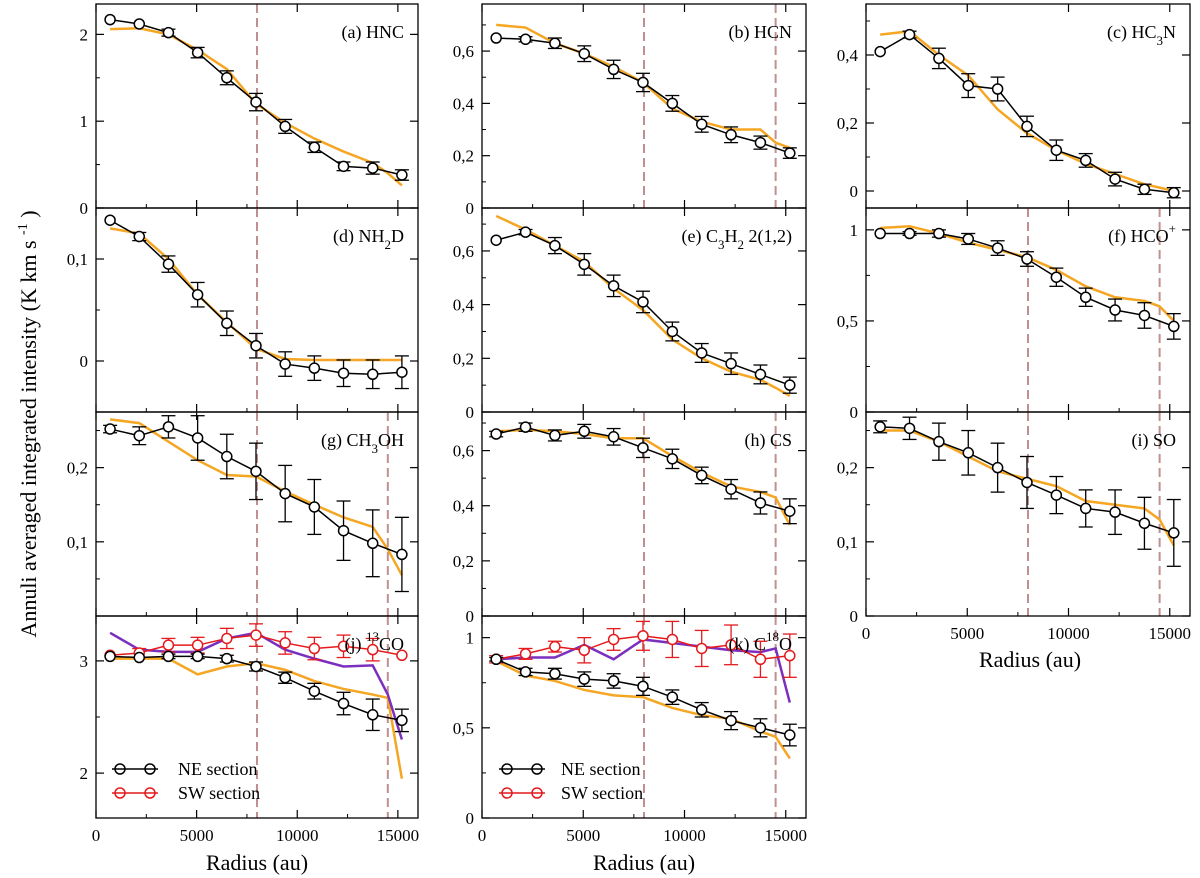 The width and height of the screenshot is (1200, 878). Describe the element at coordinates (397, 236) in the screenshot. I see `panel-d-title-end: D` at that location.